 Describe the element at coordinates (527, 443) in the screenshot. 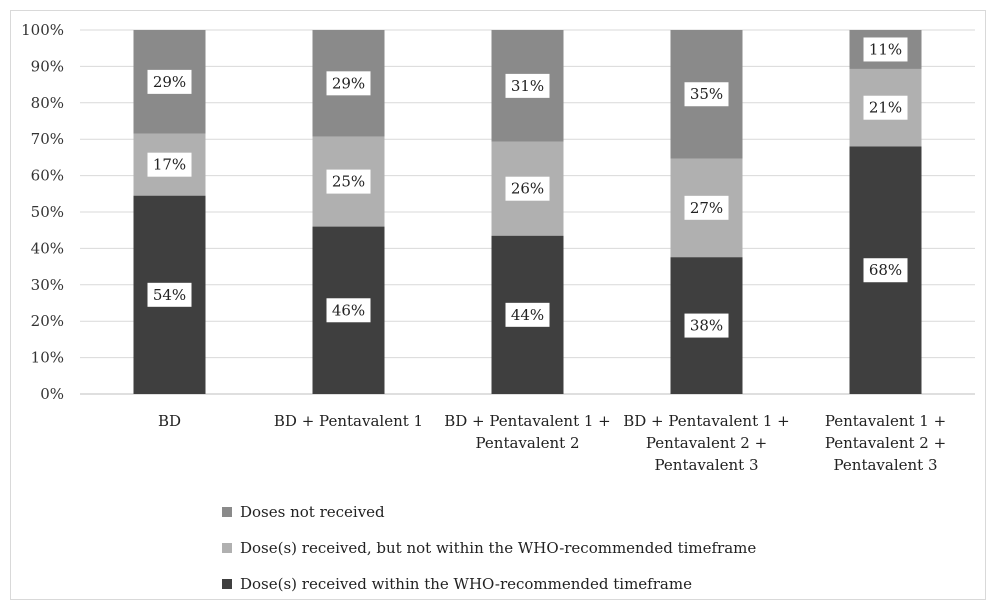

I see `category-label: Pentavalent 2` at that location.